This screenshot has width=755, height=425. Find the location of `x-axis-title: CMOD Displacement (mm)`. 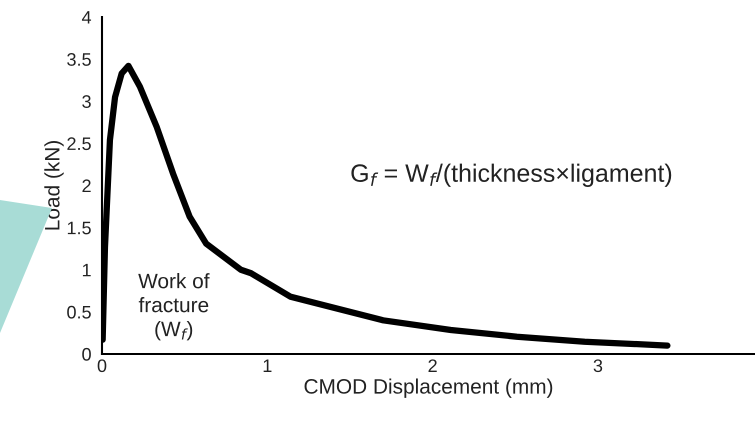

x-axis-title: CMOD Displacement (mm) is located at coordinates (428, 388).